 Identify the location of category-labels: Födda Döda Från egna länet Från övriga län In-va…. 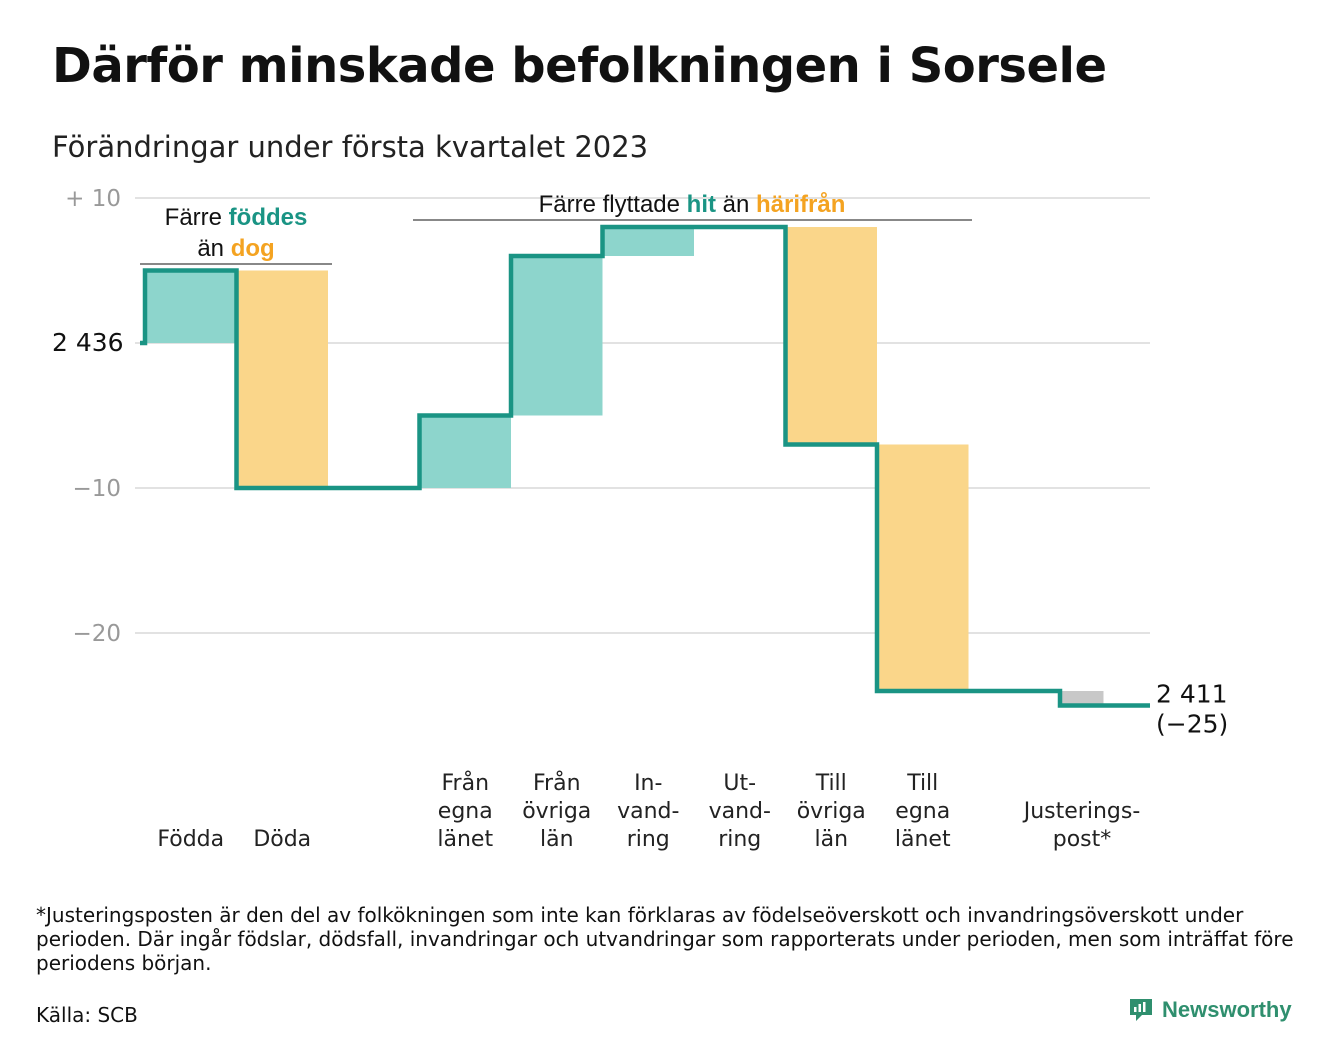
(648, 811).